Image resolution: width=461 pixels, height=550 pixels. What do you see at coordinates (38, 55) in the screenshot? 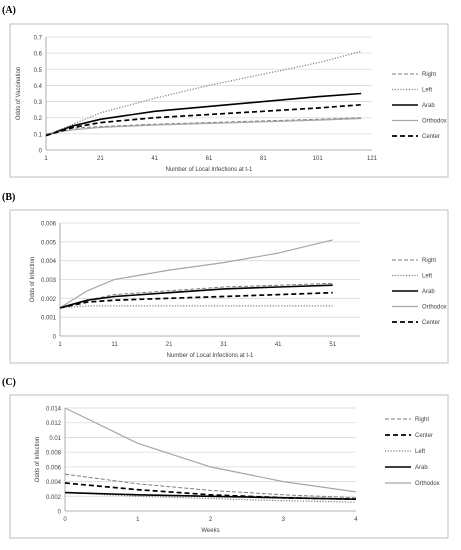
I see `y-tick-label: 0.6` at bounding box center [38, 55].